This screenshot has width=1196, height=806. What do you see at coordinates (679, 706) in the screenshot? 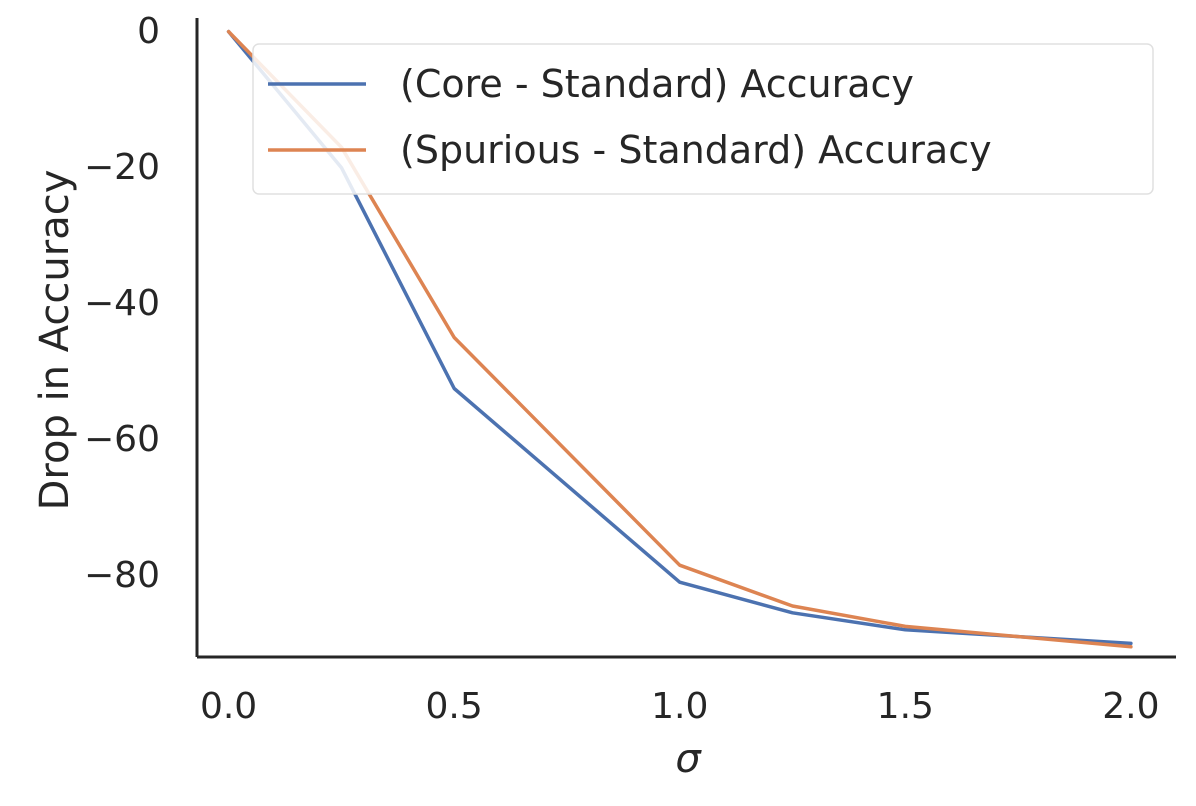
I see `x-tick-label: 1.0` at bounding box center [679, 706].